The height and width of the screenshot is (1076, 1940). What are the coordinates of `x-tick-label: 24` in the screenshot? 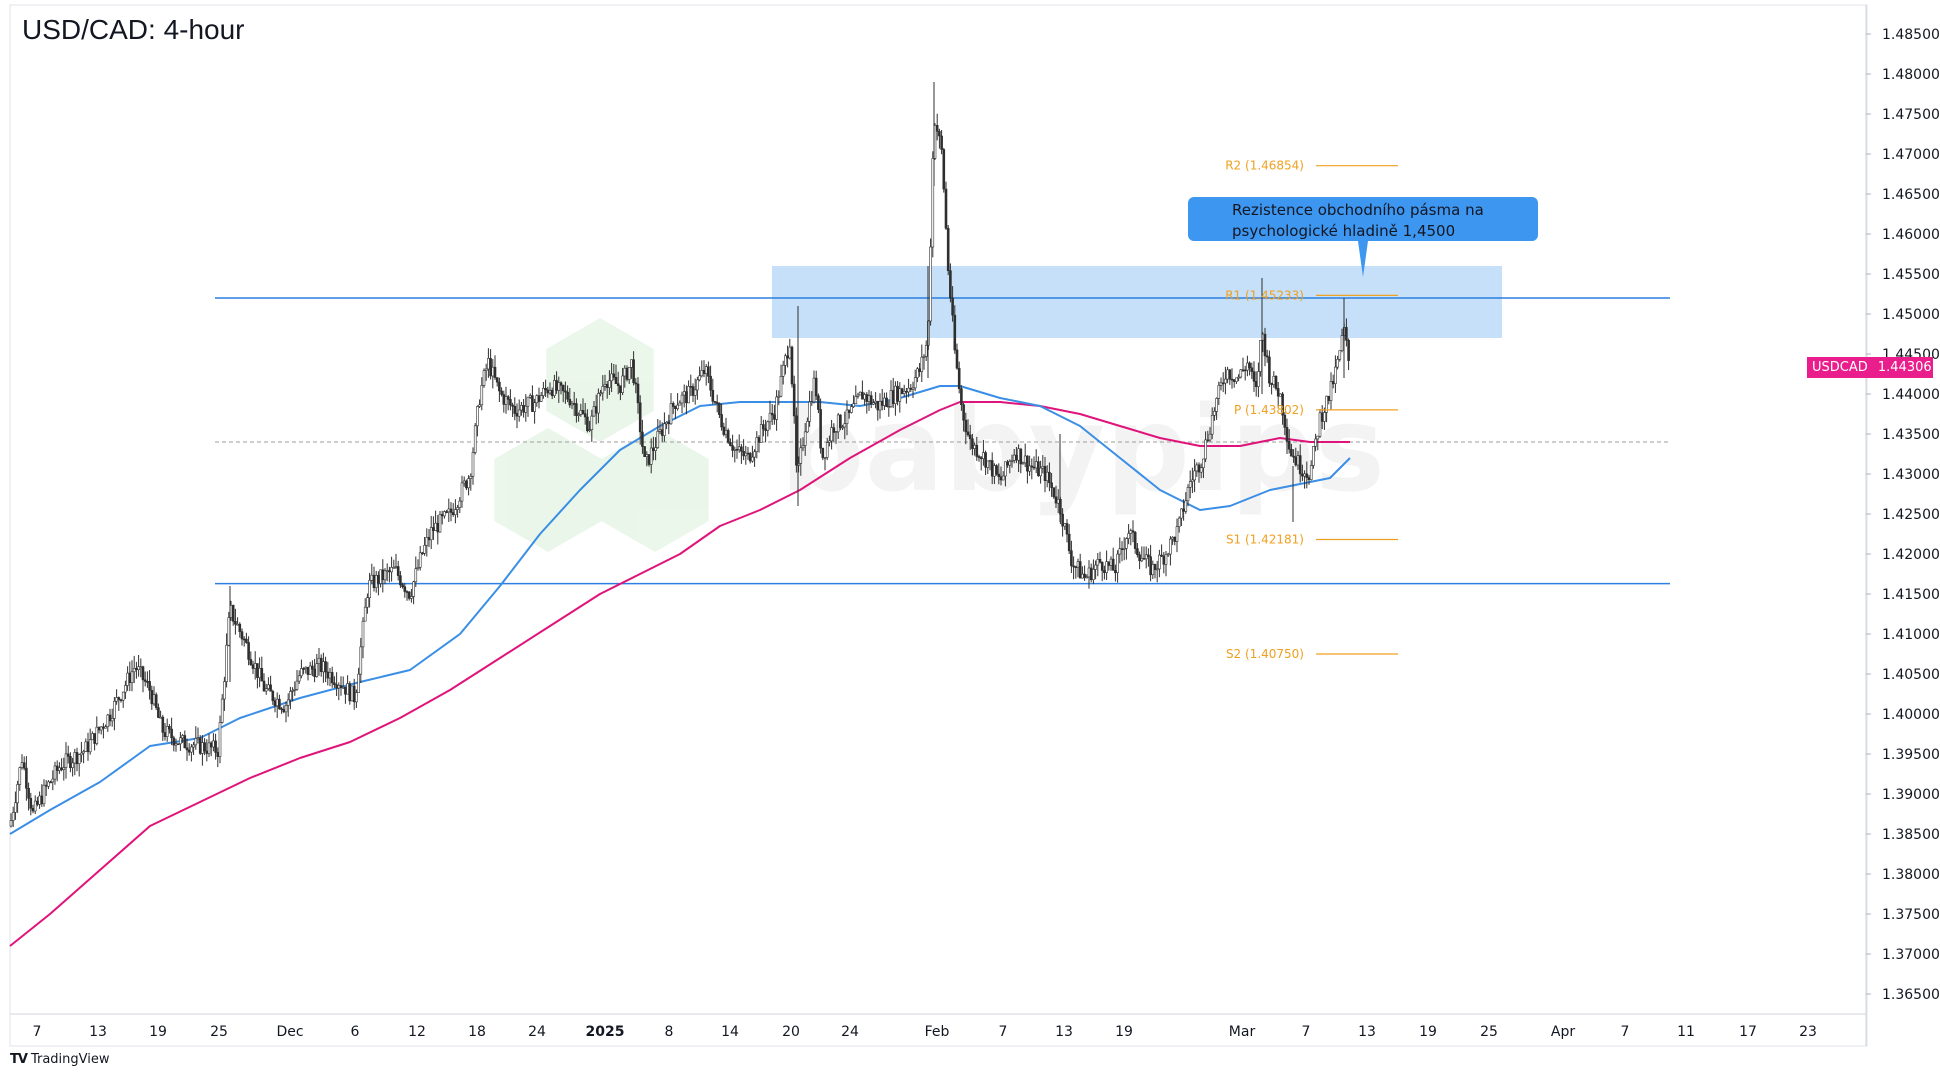 It's located at (850, 1032).